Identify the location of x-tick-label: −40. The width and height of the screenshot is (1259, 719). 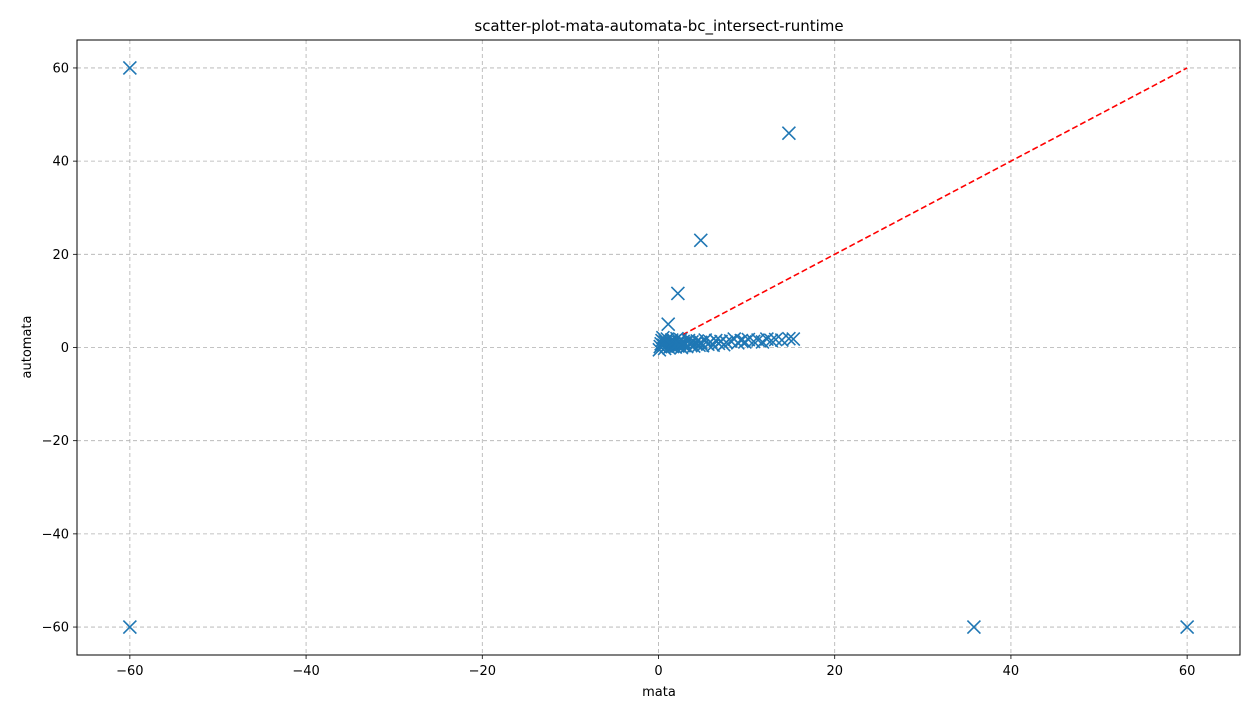
(305, 671).